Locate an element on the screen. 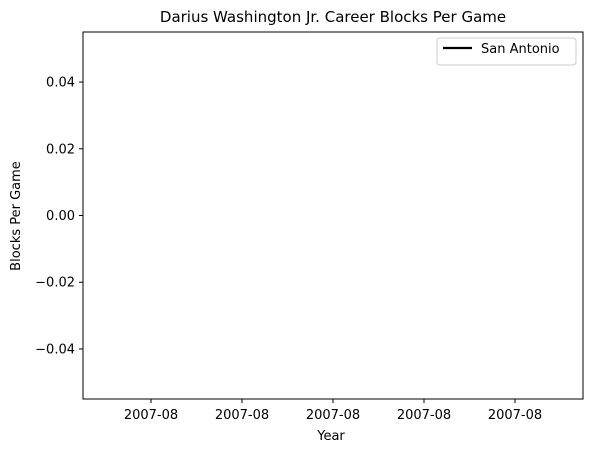 The height and width of the screenshot is (453, 591). y-tick-label: 0.00 is located at coordinates (60, 216).